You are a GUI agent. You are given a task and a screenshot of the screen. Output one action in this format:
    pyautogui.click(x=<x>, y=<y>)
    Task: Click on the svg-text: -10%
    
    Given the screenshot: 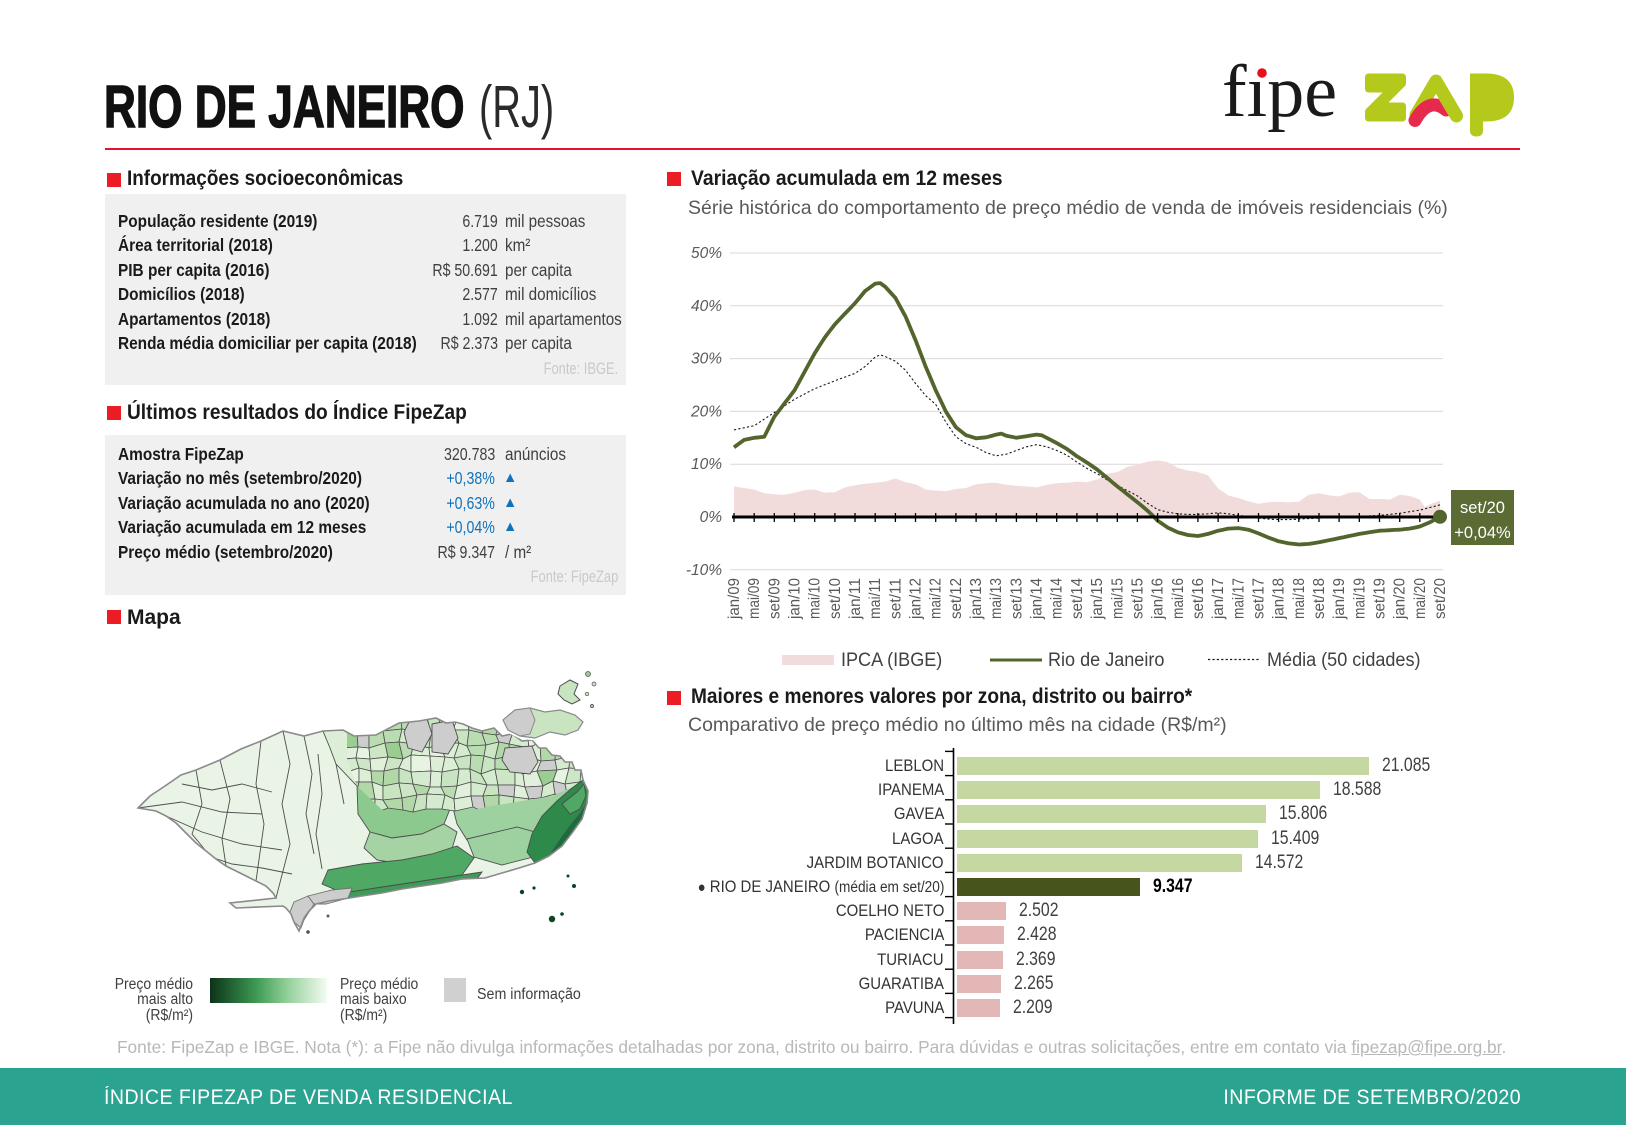 What is the action you would take?
    pyautogui.click(x=704, y=570)
    